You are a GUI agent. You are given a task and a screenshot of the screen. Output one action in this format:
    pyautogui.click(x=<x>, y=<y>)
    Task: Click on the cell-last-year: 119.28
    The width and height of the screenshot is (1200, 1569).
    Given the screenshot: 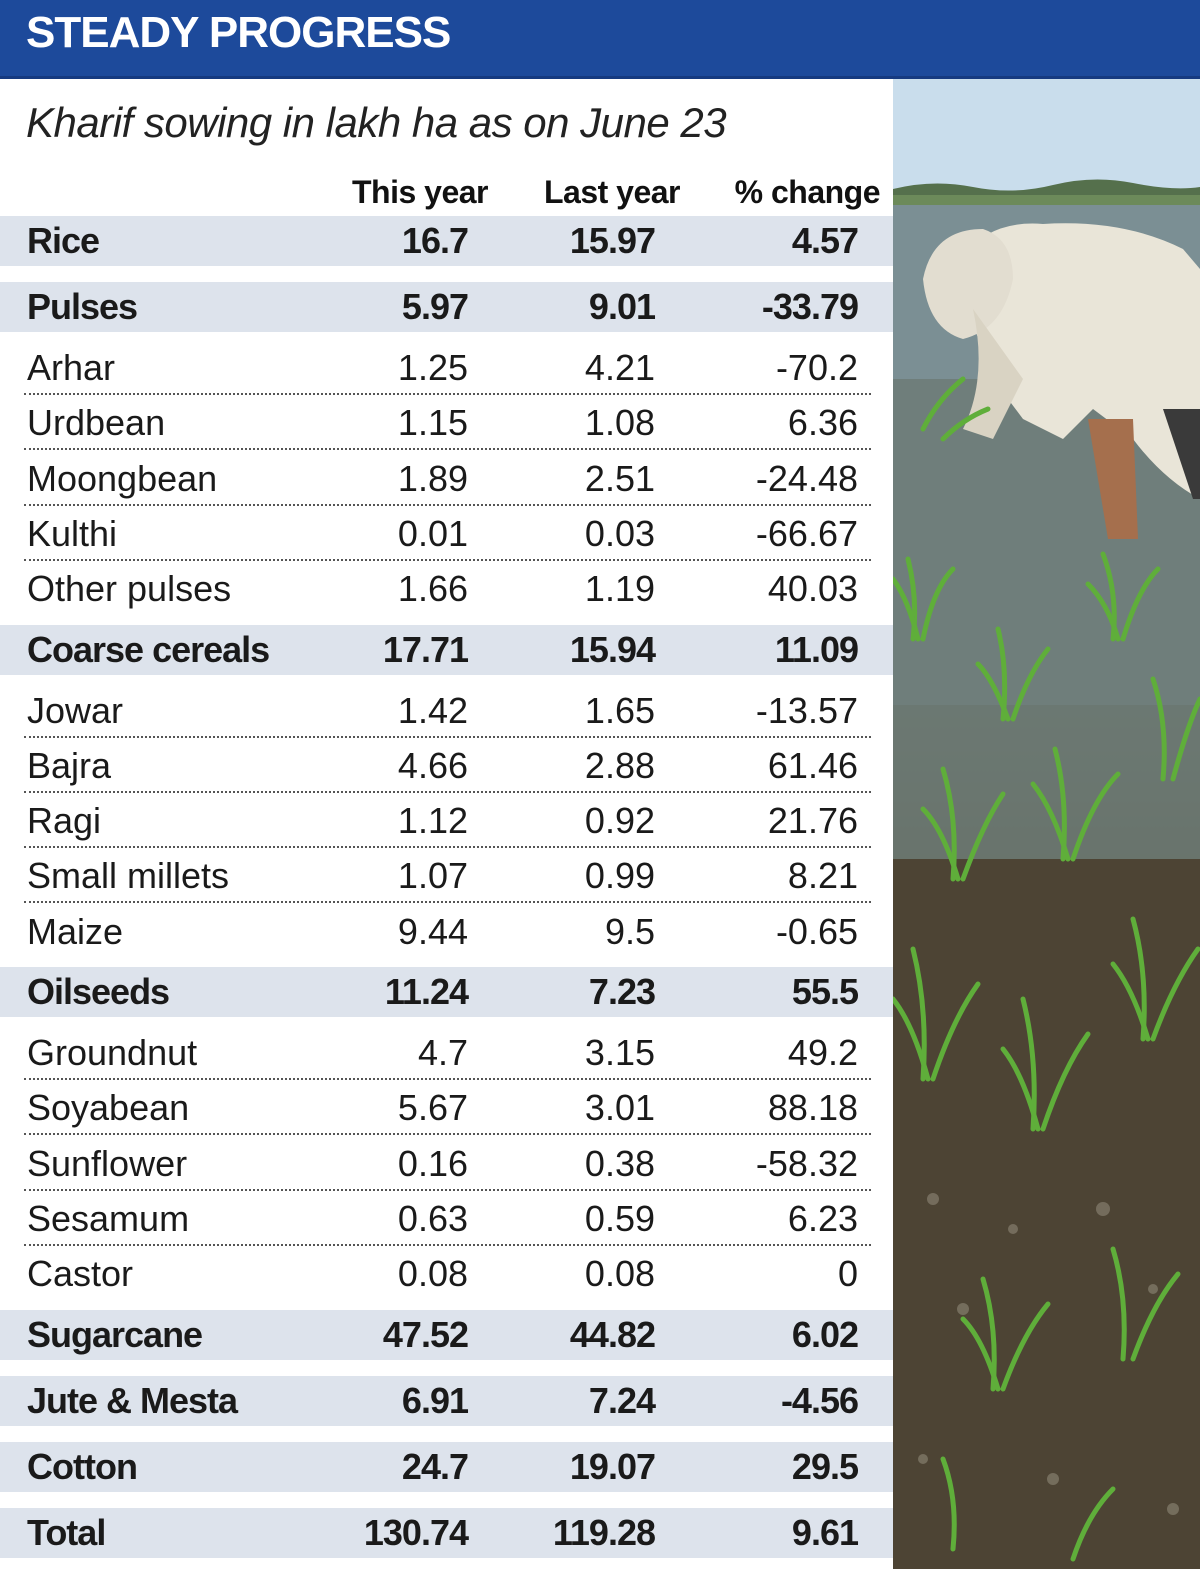 What is the action you would take?
    pyautogui.click(x=604, y=1532)
    